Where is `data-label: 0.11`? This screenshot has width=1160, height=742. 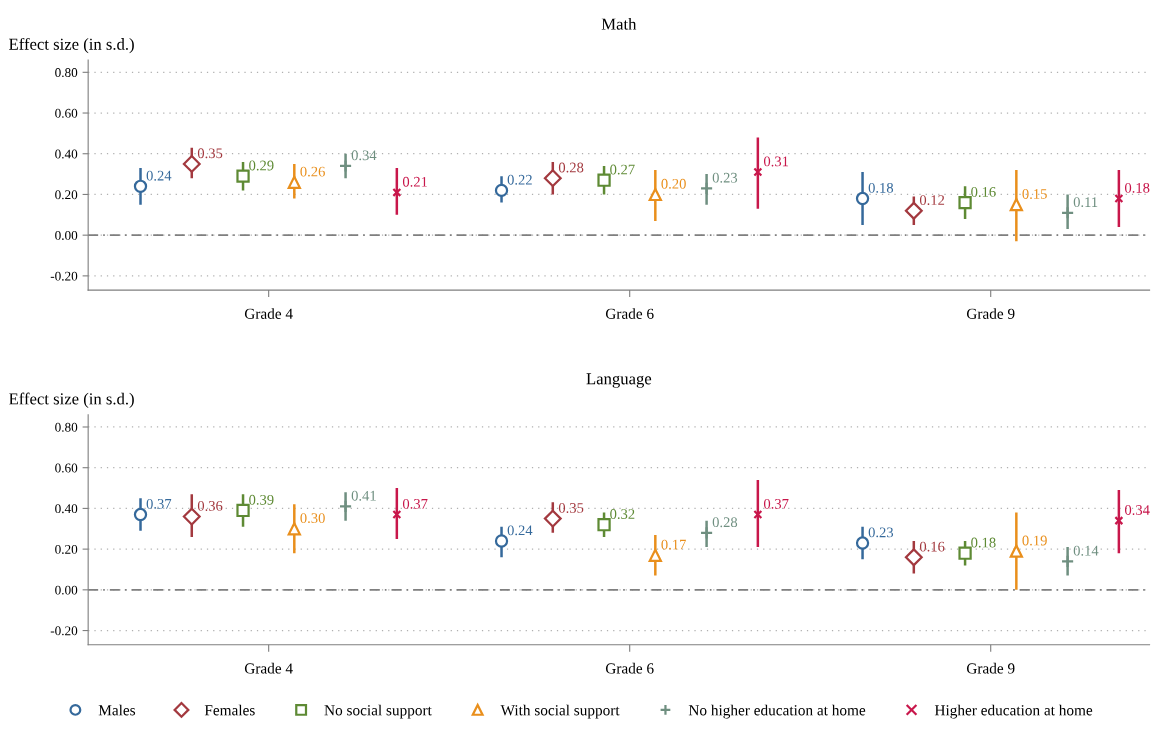 data-label: 0.11 is located at coordinates (1085, 202).